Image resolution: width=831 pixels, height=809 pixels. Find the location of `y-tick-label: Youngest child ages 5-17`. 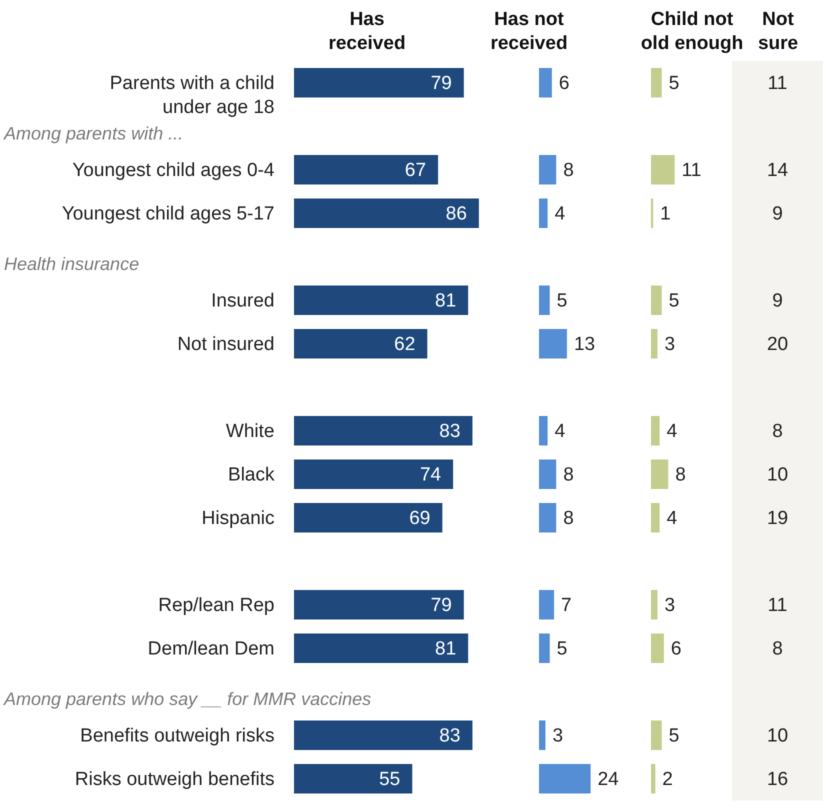

y-tick-label: Youngest child ages 5-17 is located at coordinates (168, 213).